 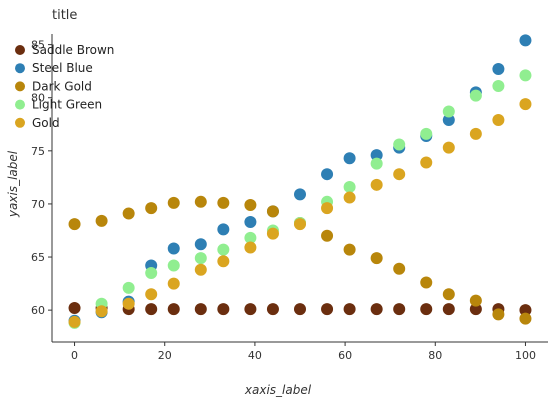 What do you see at coordinates (62, 68) in the screenshot?
I see `legend-label: Steel Blue` at bounding box center [62, 68].